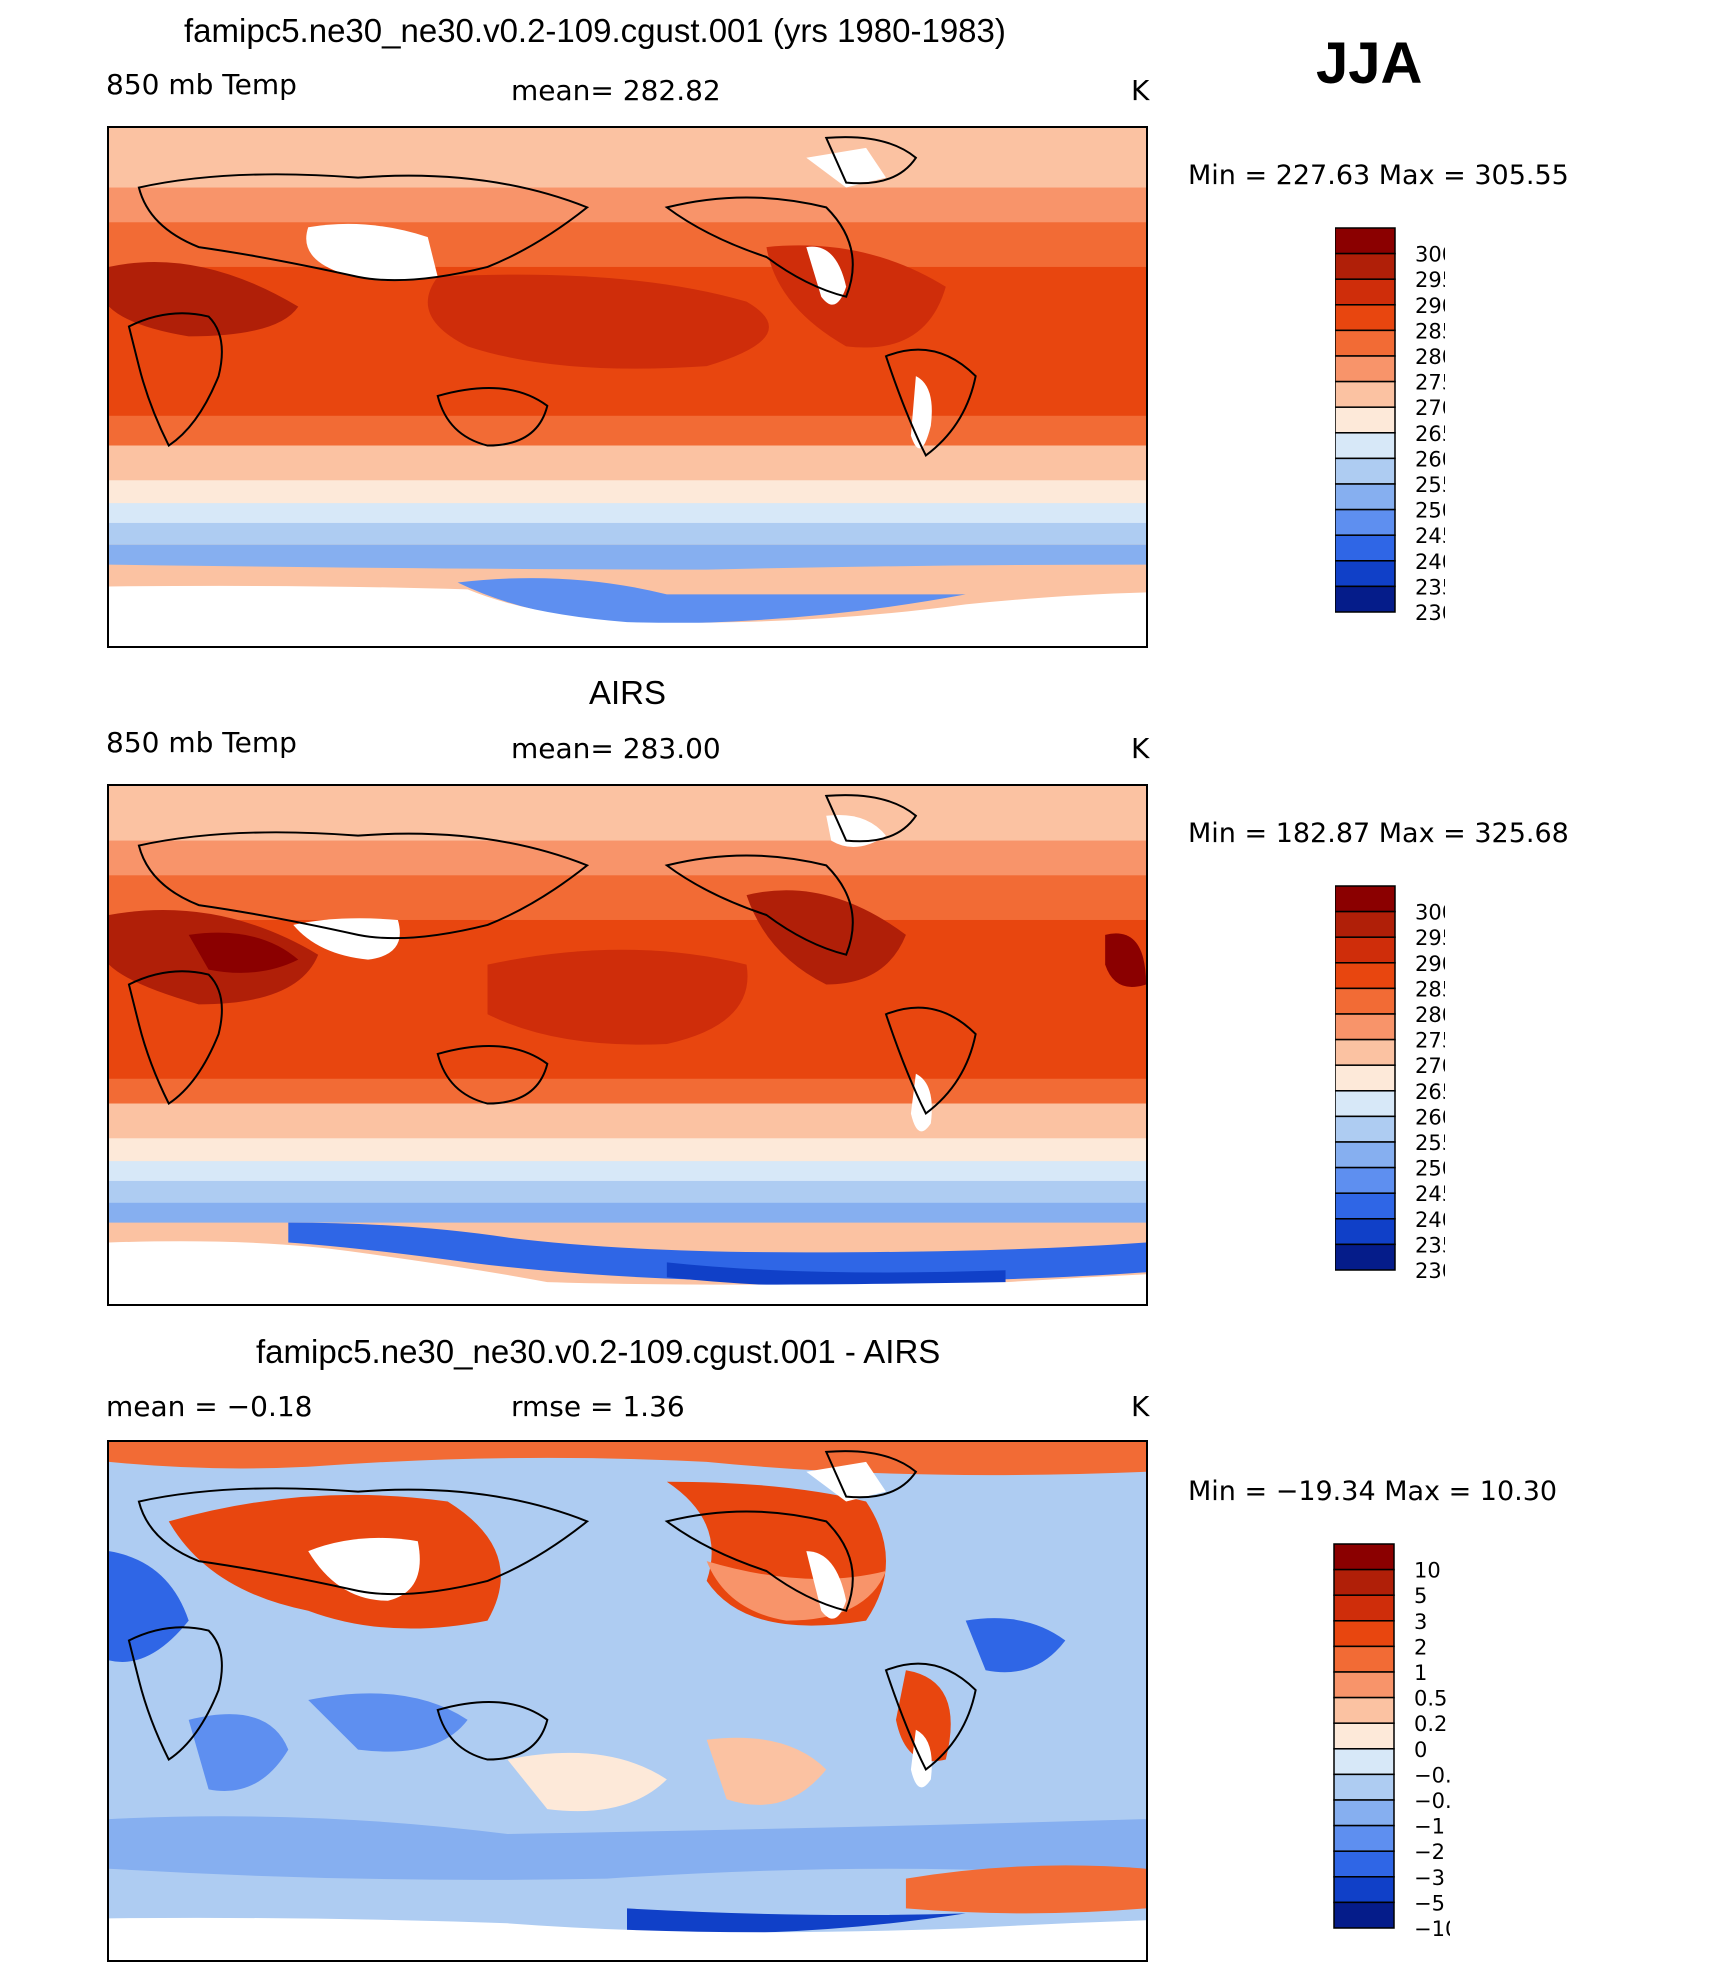 The width and height of the screenshot is (1710, 1963). What do you see at coordinates (1432, 1801) in the screenshot?
I see `colorbar-label: −0.5` at bounding box center [1432, 1801].